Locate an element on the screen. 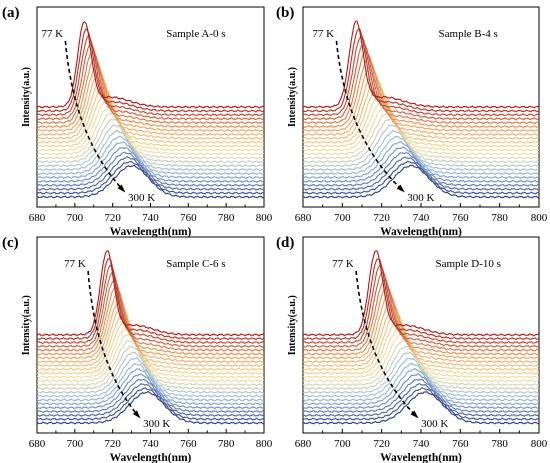 This screenshot has height=463, width=550. sample-title: Sample C-6 s is located at coordinates (195, 264).